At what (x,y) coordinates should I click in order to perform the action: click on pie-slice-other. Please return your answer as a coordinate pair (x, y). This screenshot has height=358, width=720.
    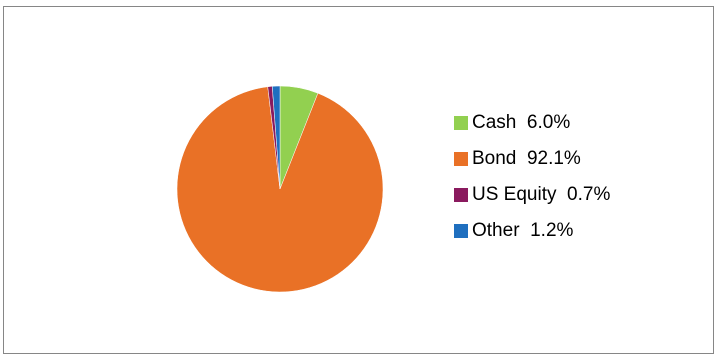
    Looking at the image, I should click on (276, 137).